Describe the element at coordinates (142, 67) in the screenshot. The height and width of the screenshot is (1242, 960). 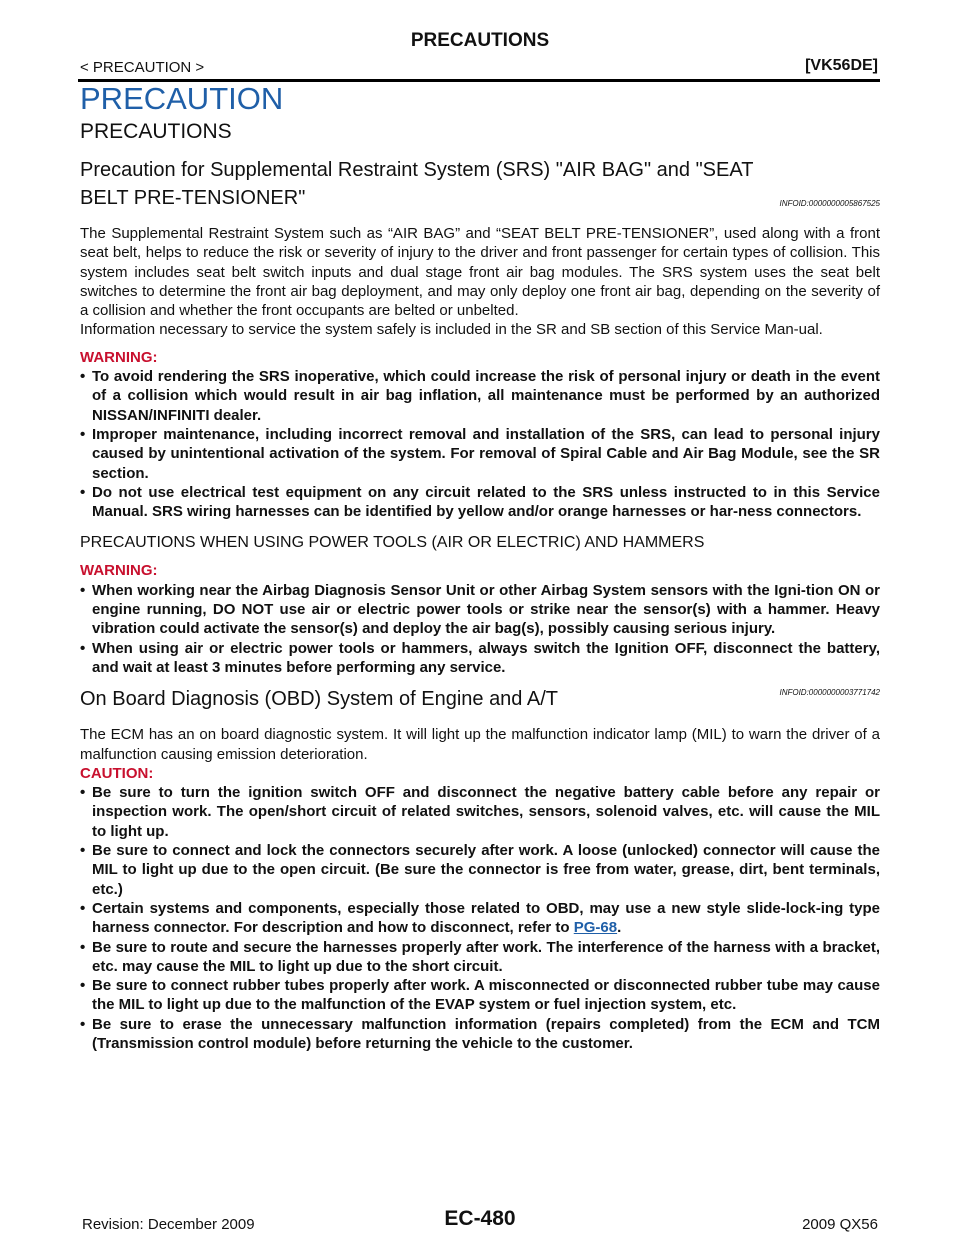
I see `breadcrumb: < PRECAUTION >` at that location.